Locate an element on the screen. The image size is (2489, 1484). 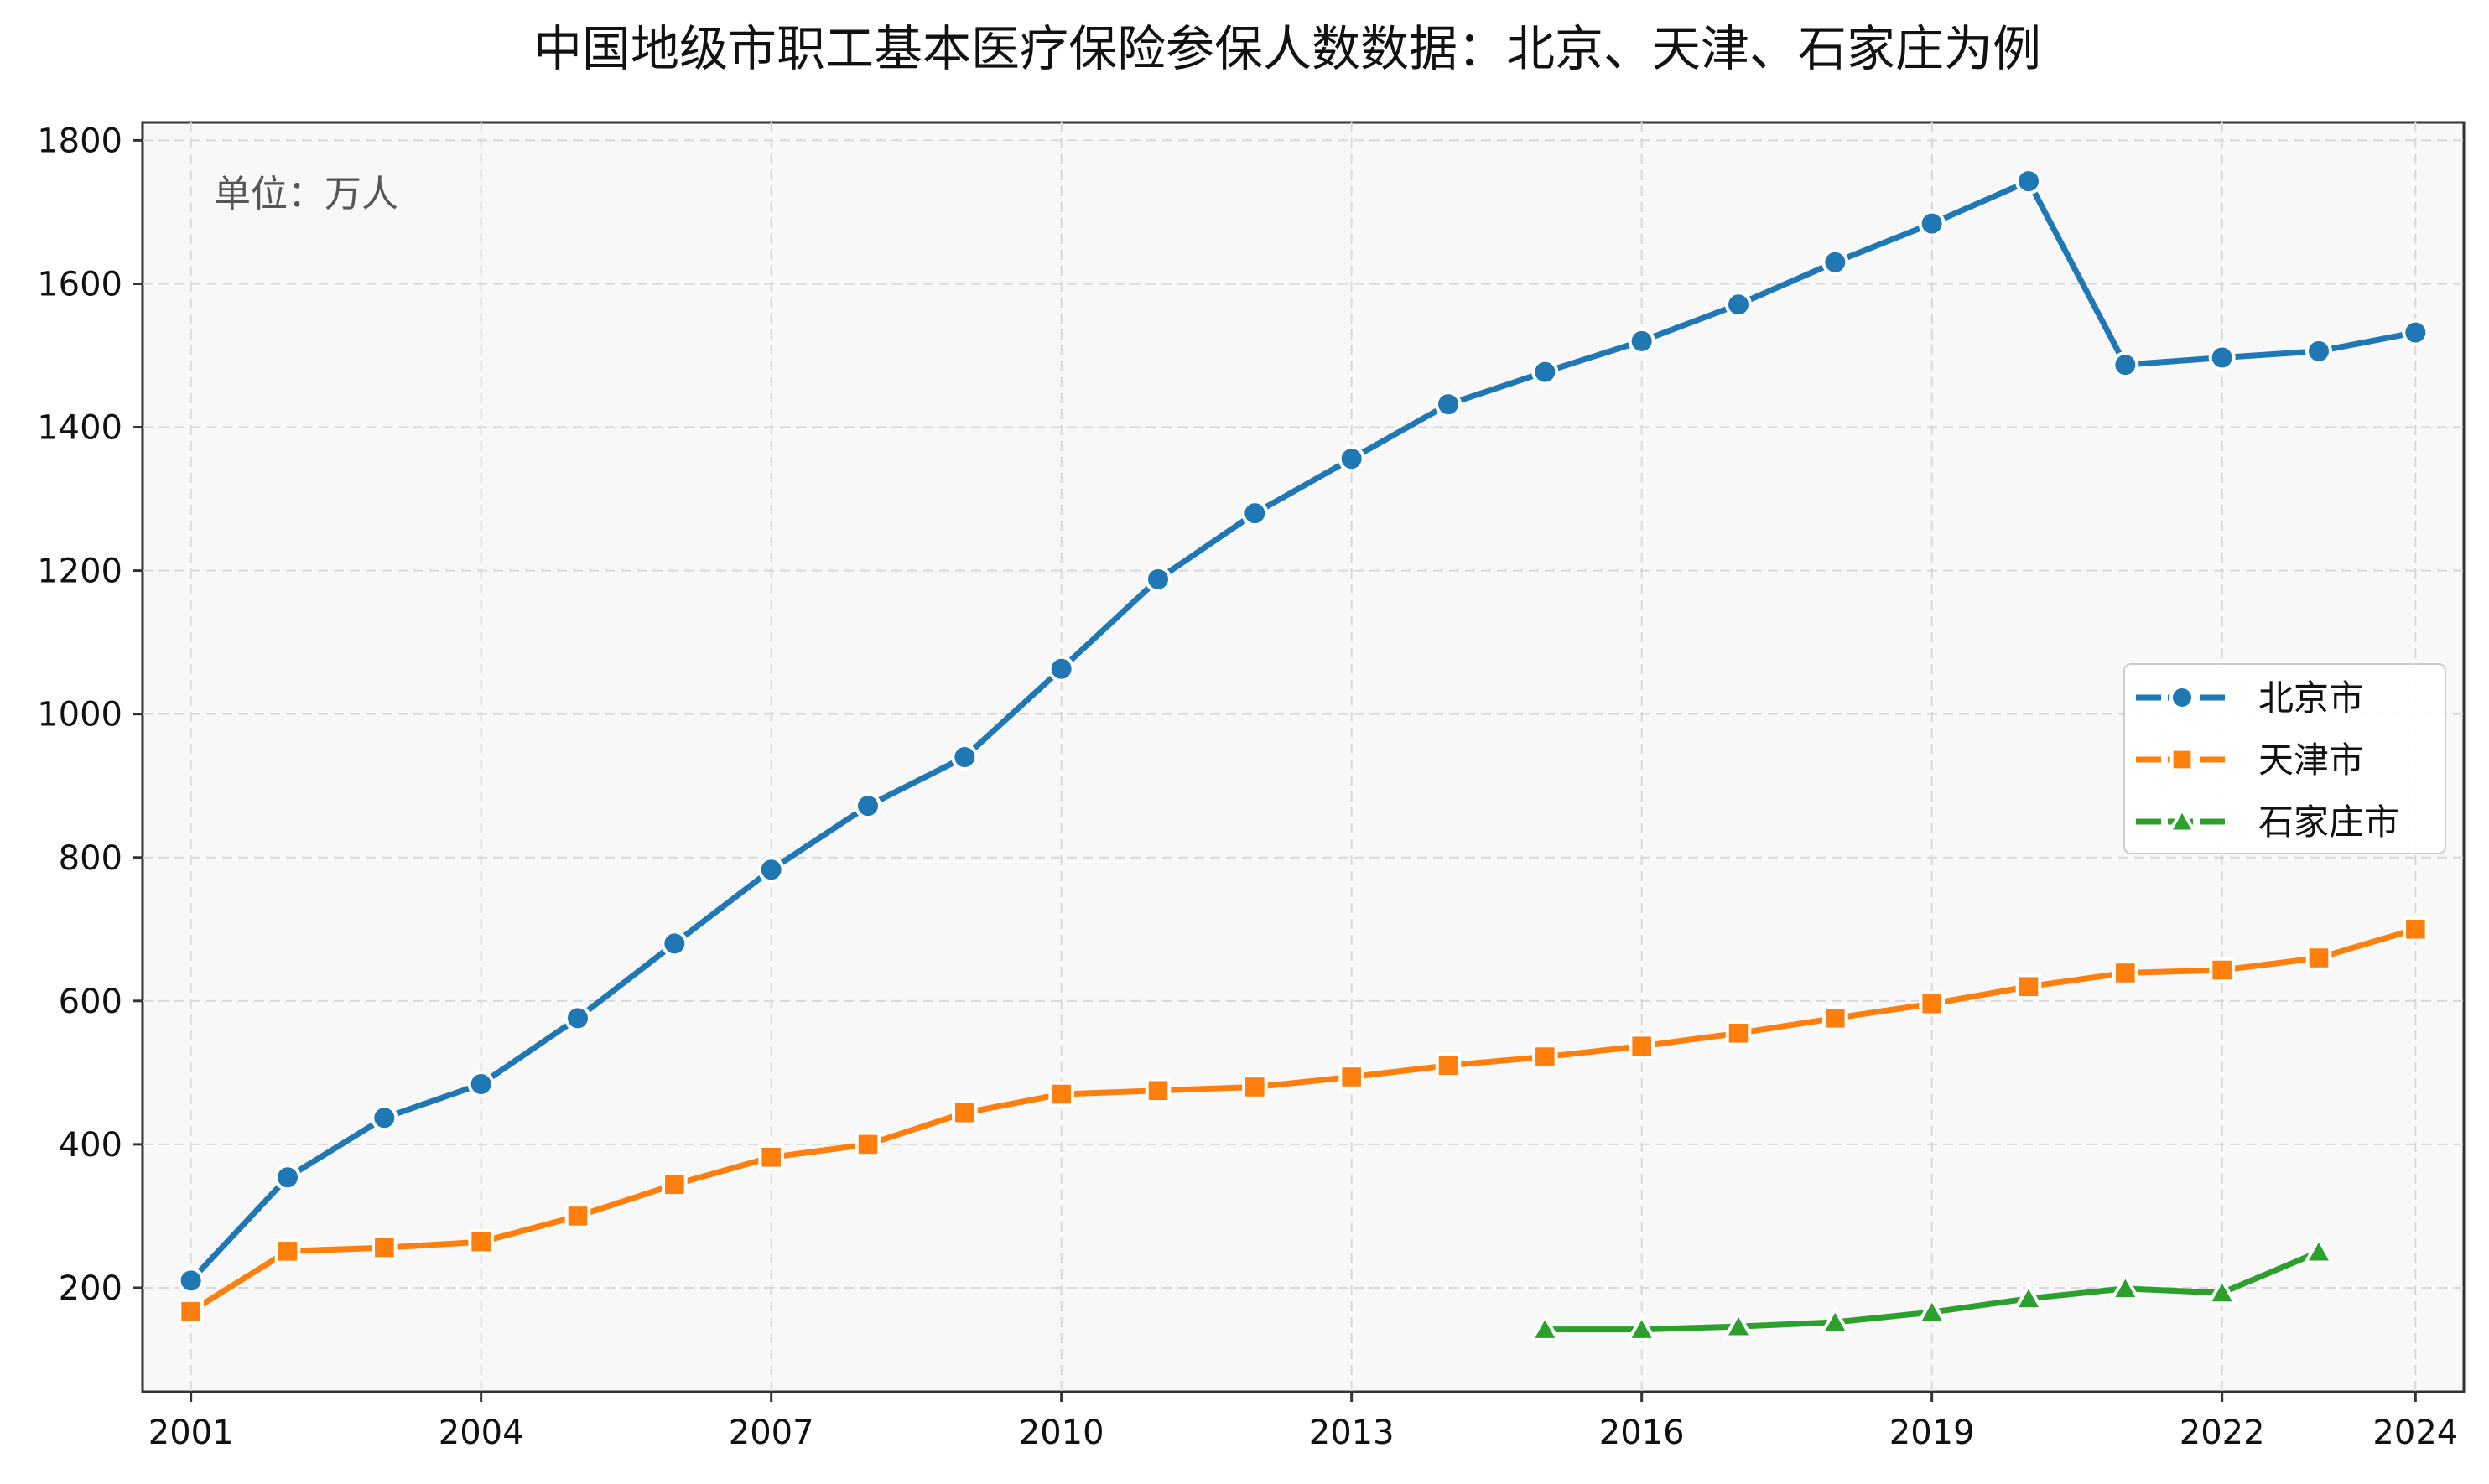
x-tick-label: 2016 is located at coordinates (1642, 1433).